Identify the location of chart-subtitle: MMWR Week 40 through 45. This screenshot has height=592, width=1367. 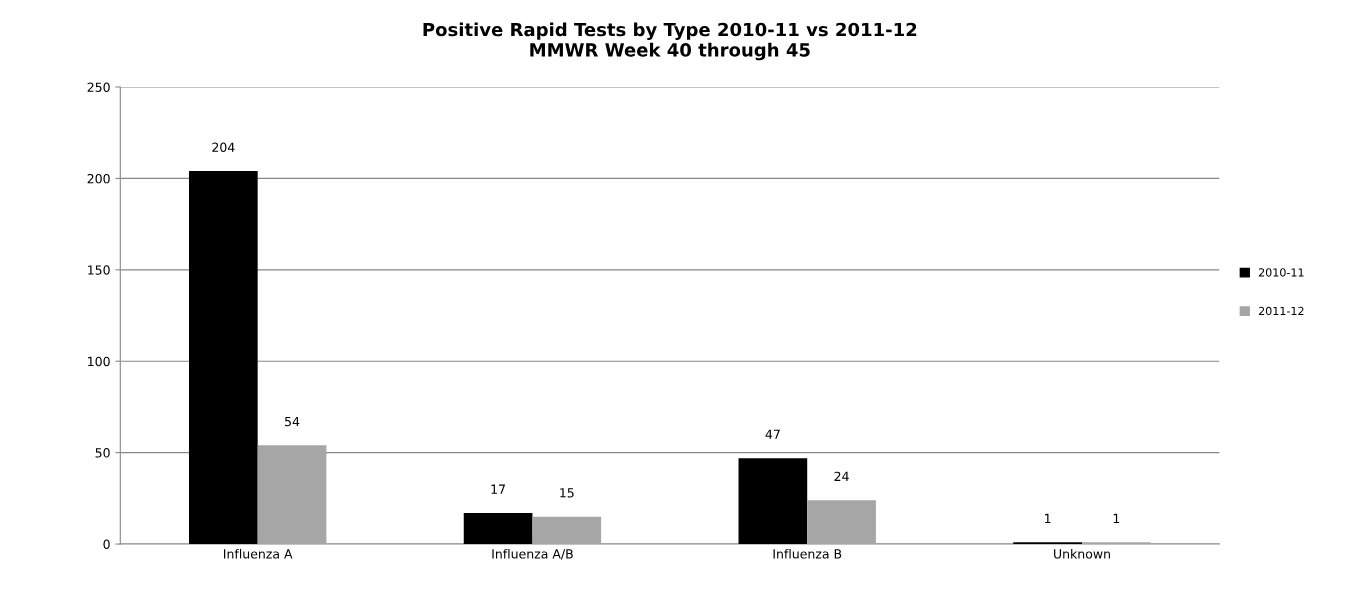
(670, 51).